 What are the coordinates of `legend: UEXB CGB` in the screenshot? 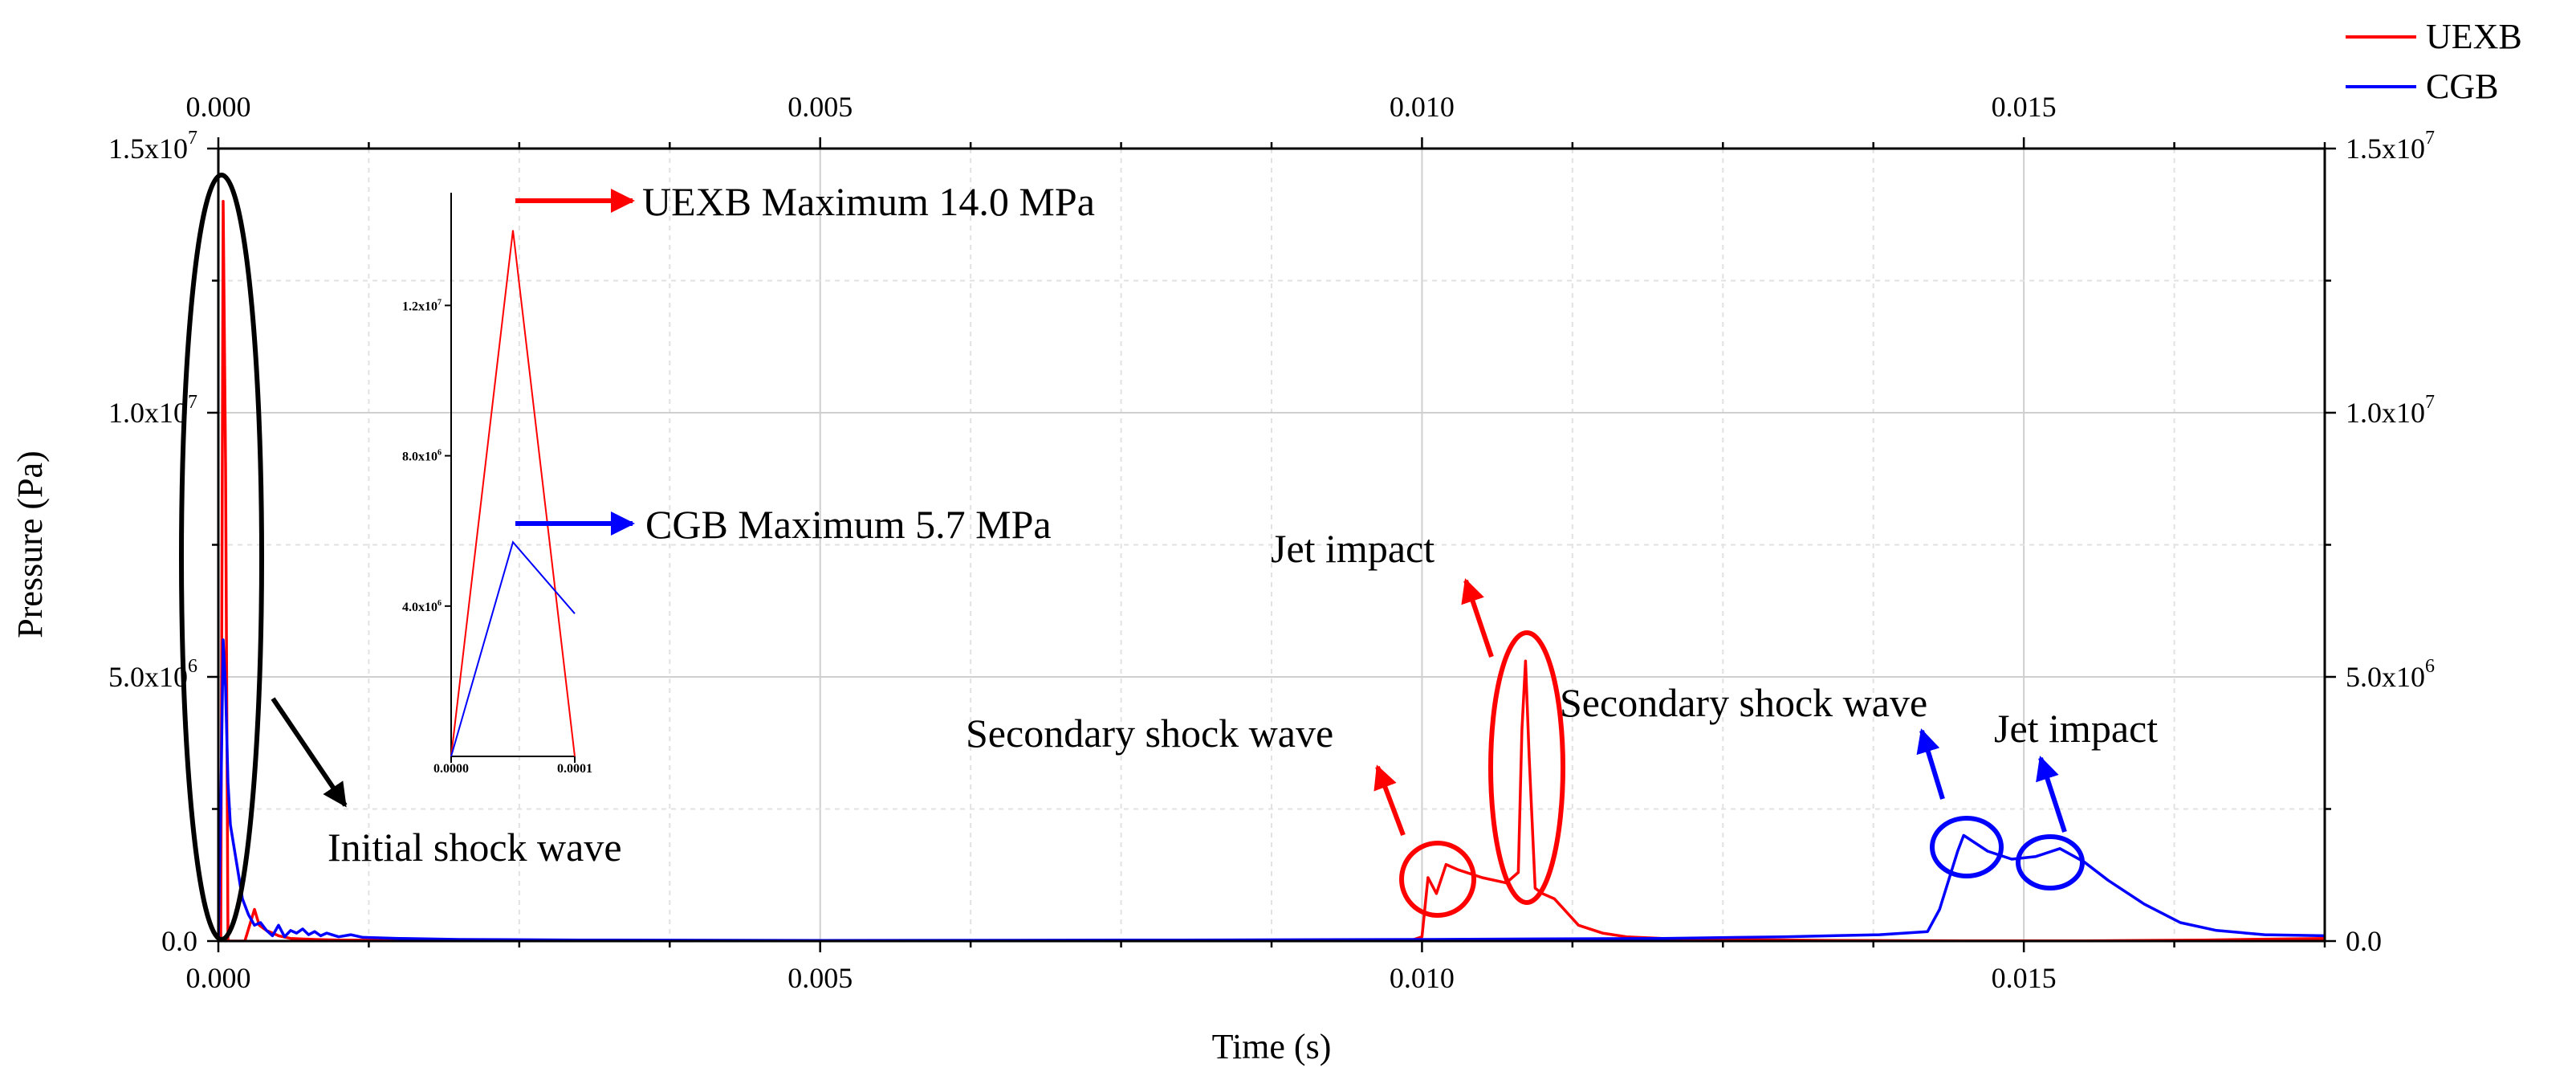 It's located at (2434, 61).